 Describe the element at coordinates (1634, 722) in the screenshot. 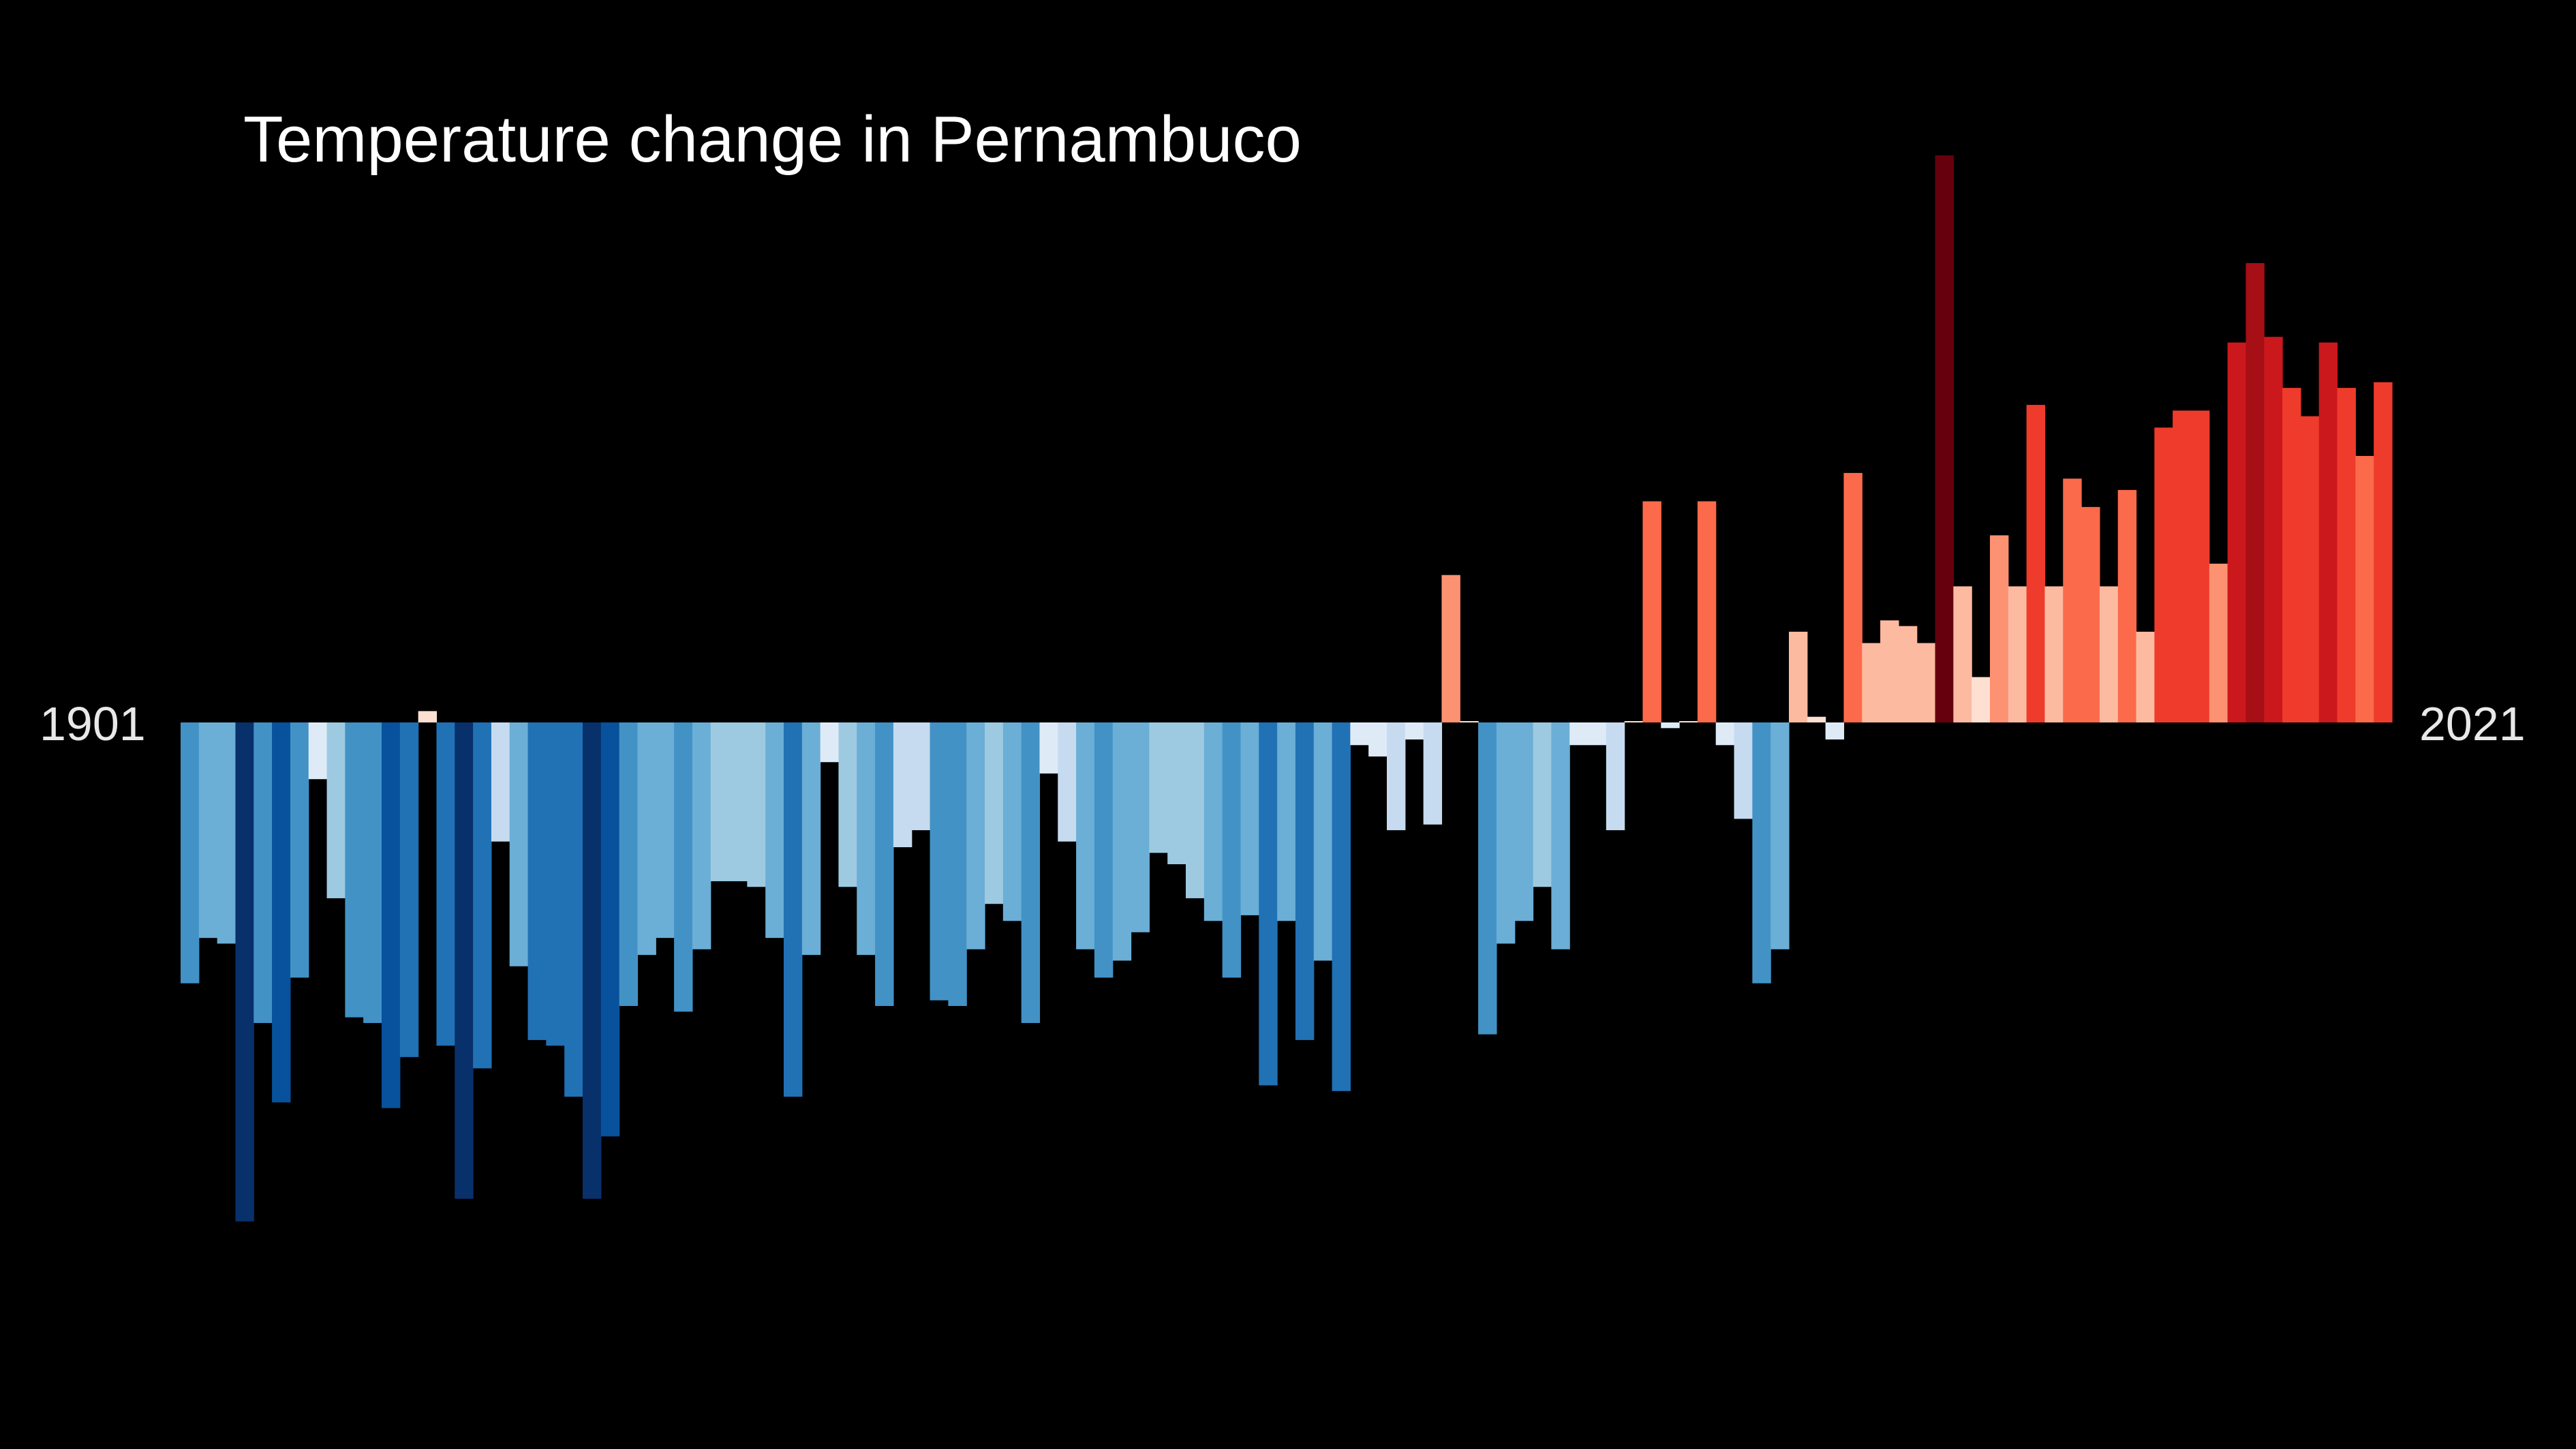

I see `bar-1980` at that location.